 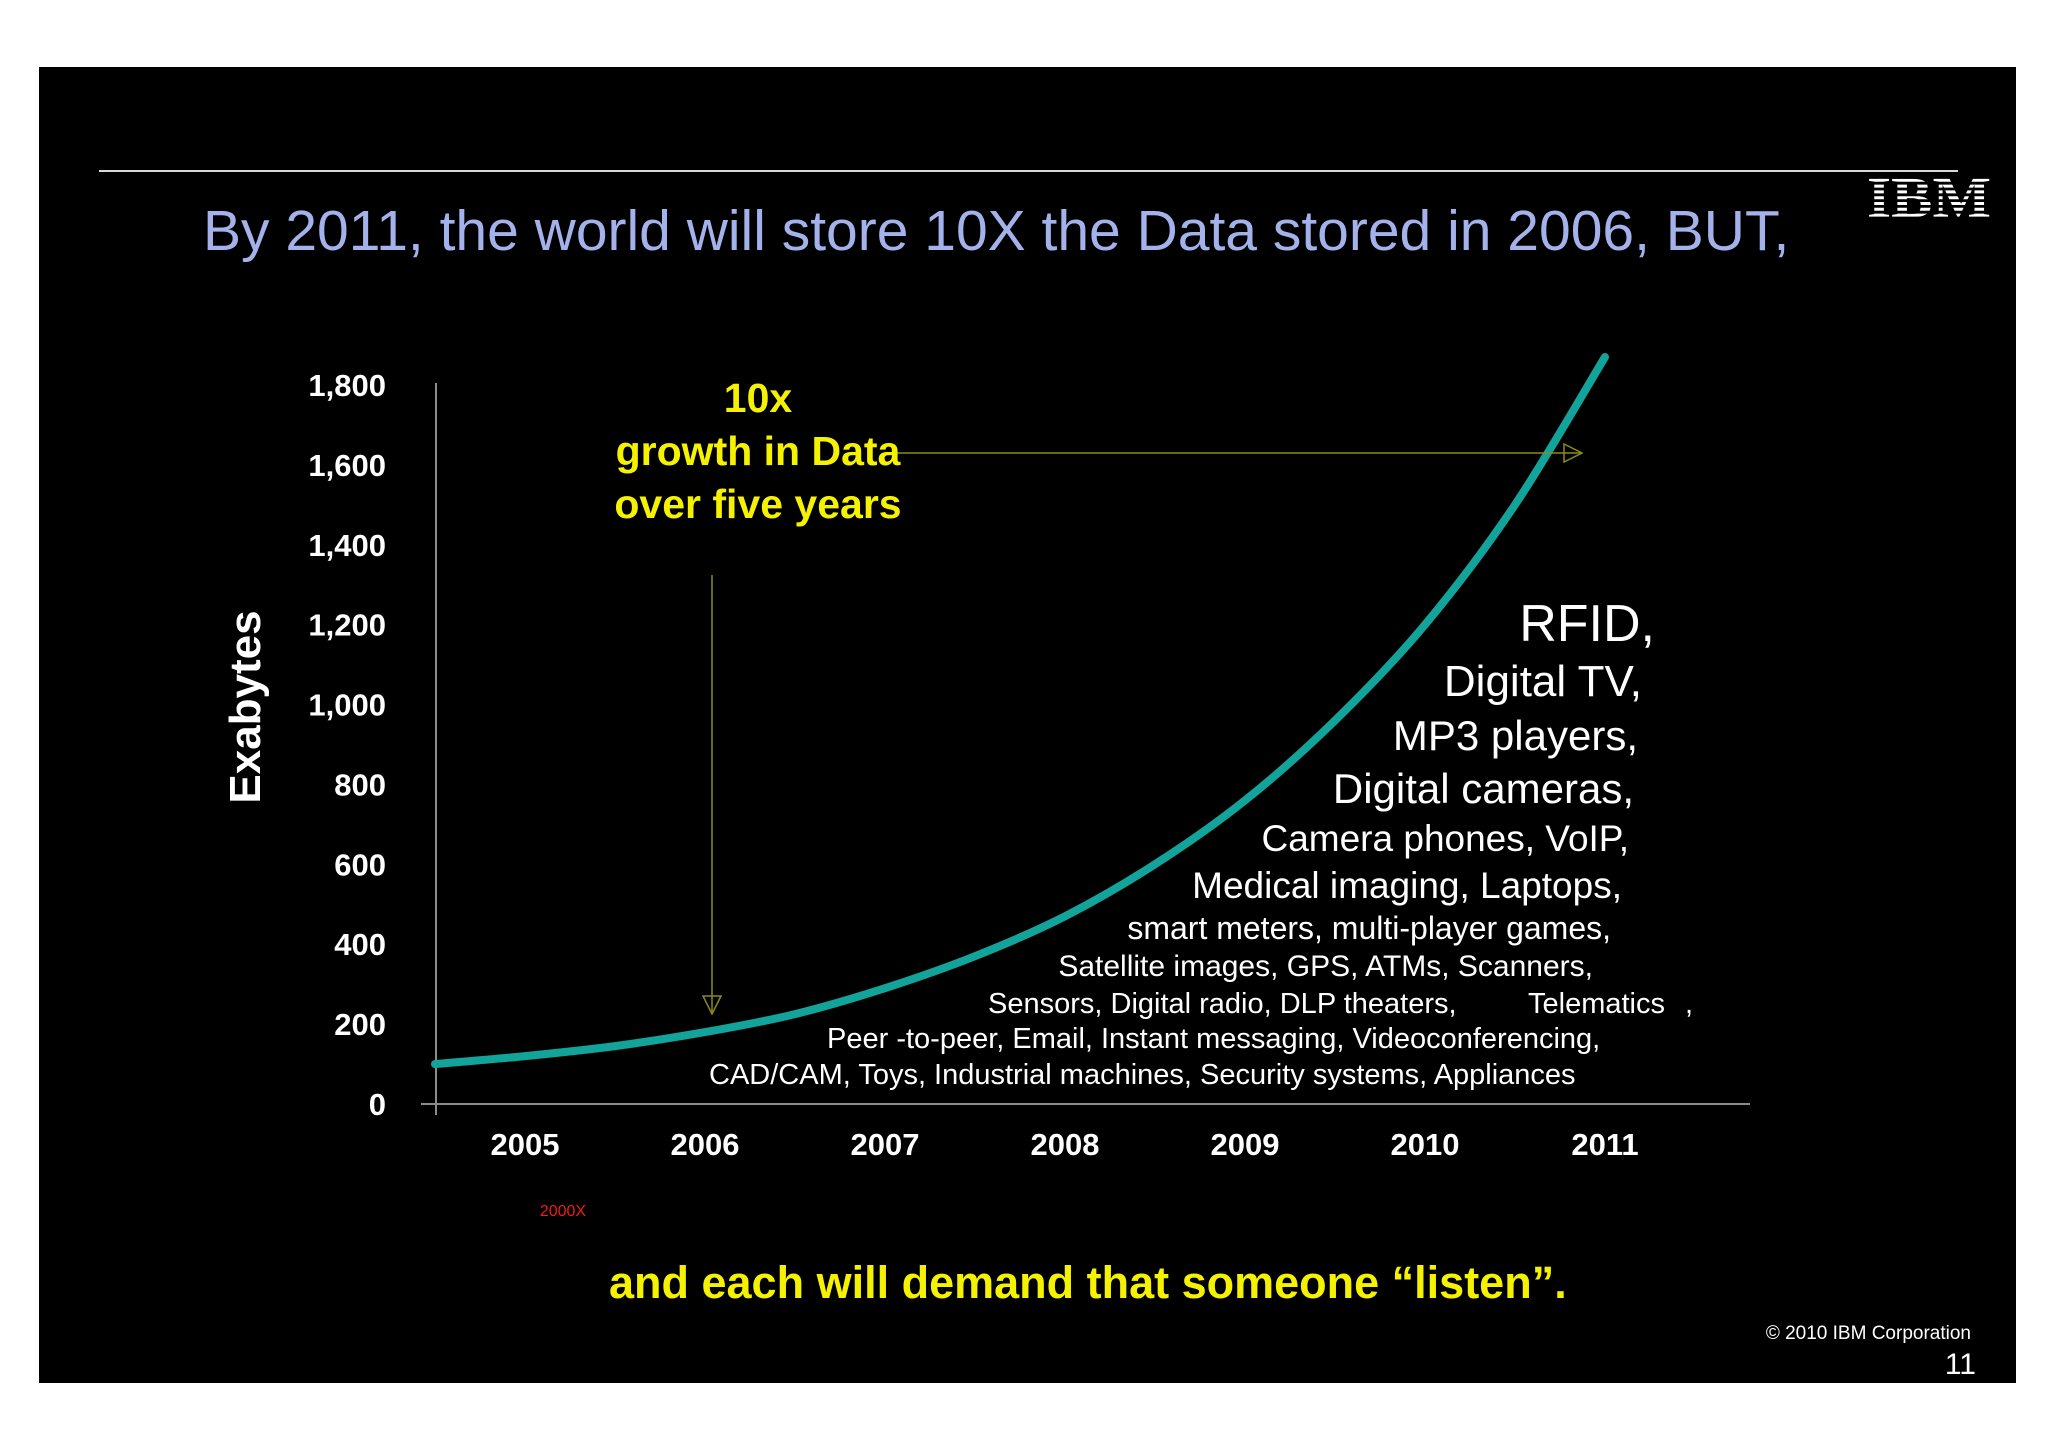 What do you see at coordinates (1425, 1144) in the screenshot?
I see `x-tick-label: 2010` at bounding box center [1425, 1144].